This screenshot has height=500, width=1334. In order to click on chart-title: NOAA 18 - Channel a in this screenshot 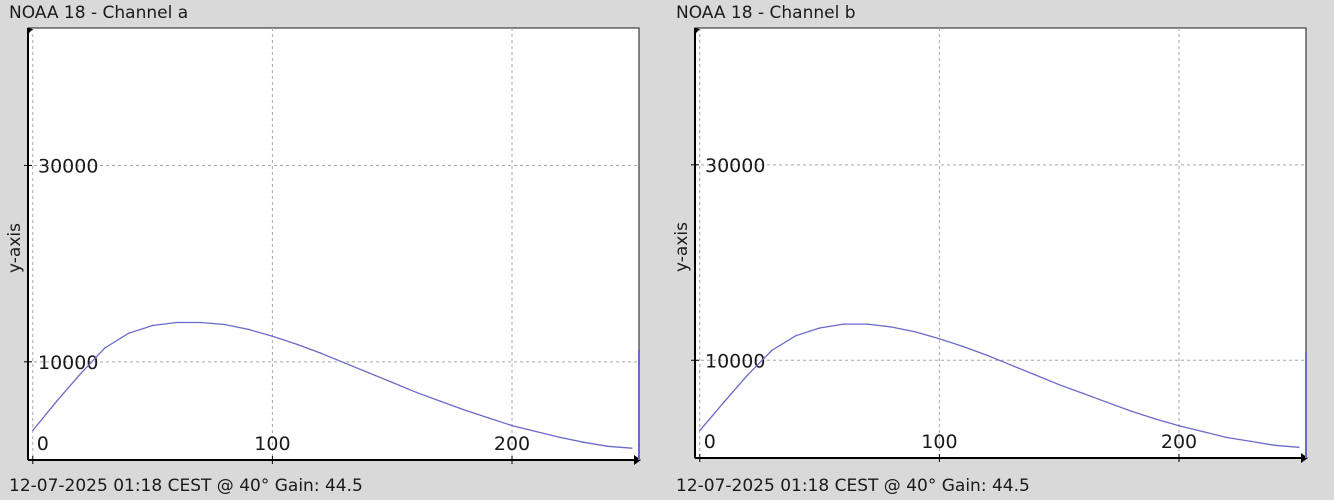, I will do `click(99, 13)`.